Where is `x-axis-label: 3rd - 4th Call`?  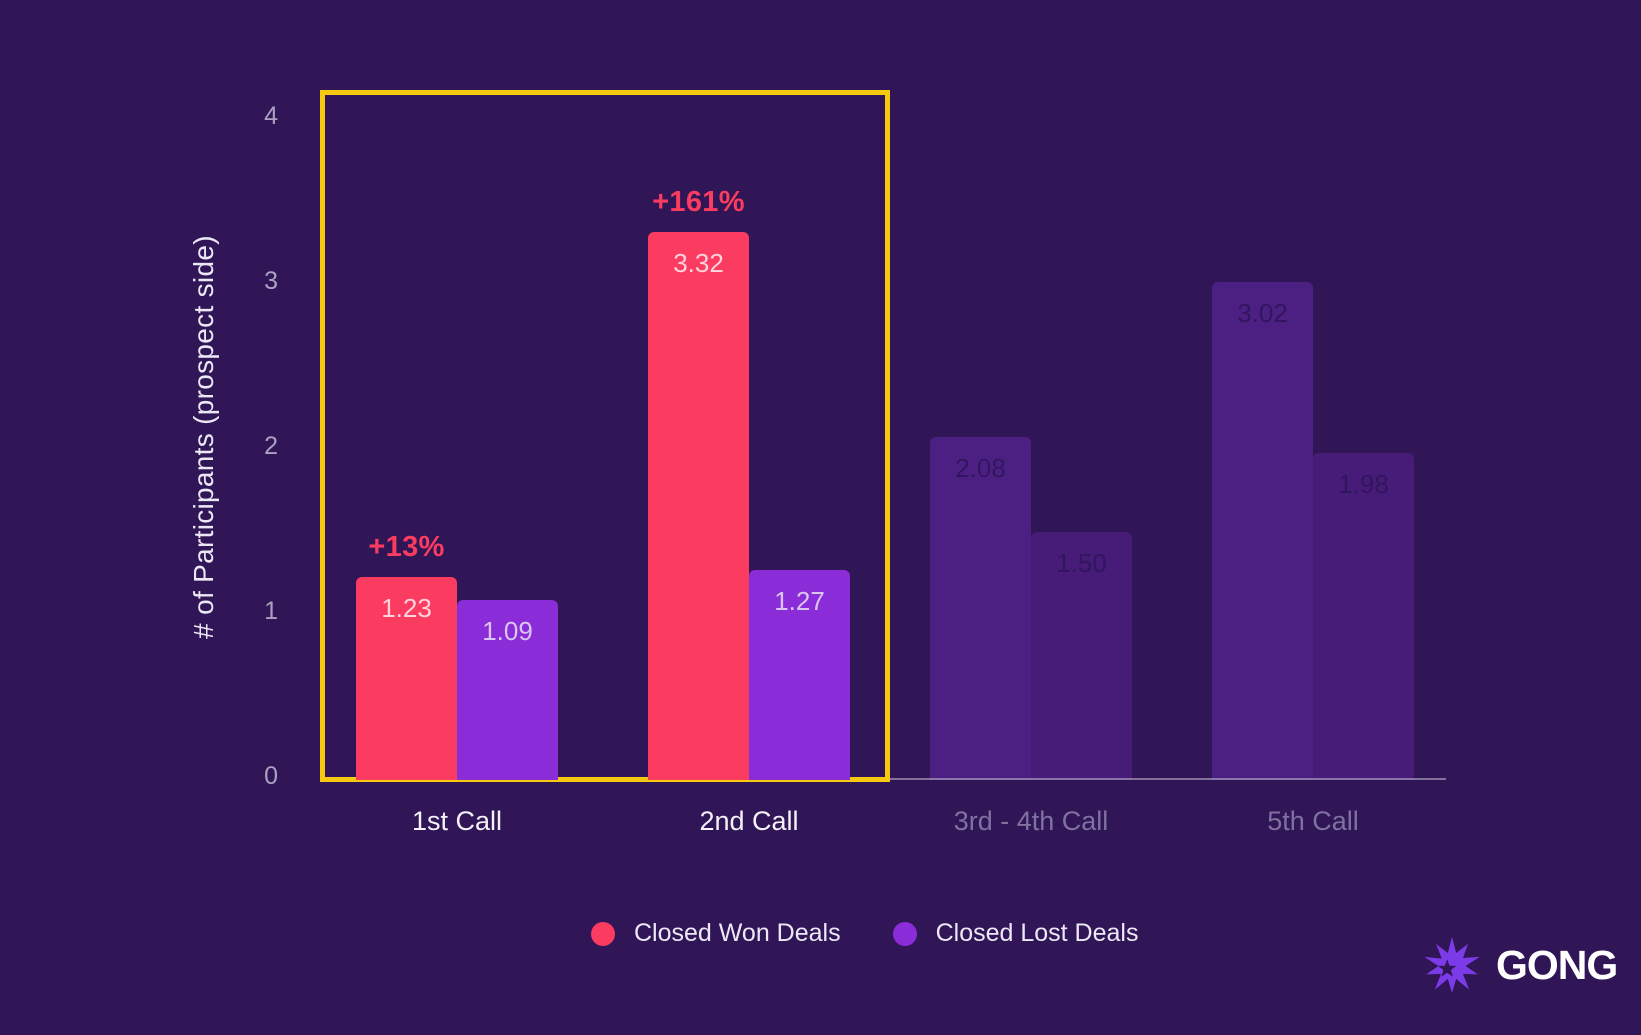
x-axis-label: 3rd - 4th Call is located at coordinates (1031, 821).